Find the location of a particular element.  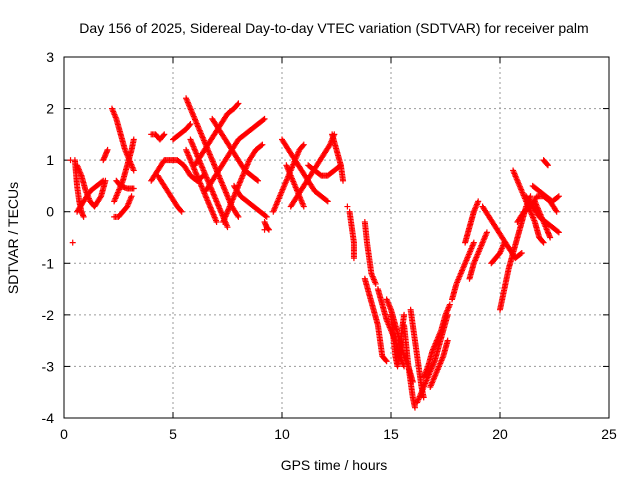

y-tick-label: 2 is located at coordinates (50, 109).